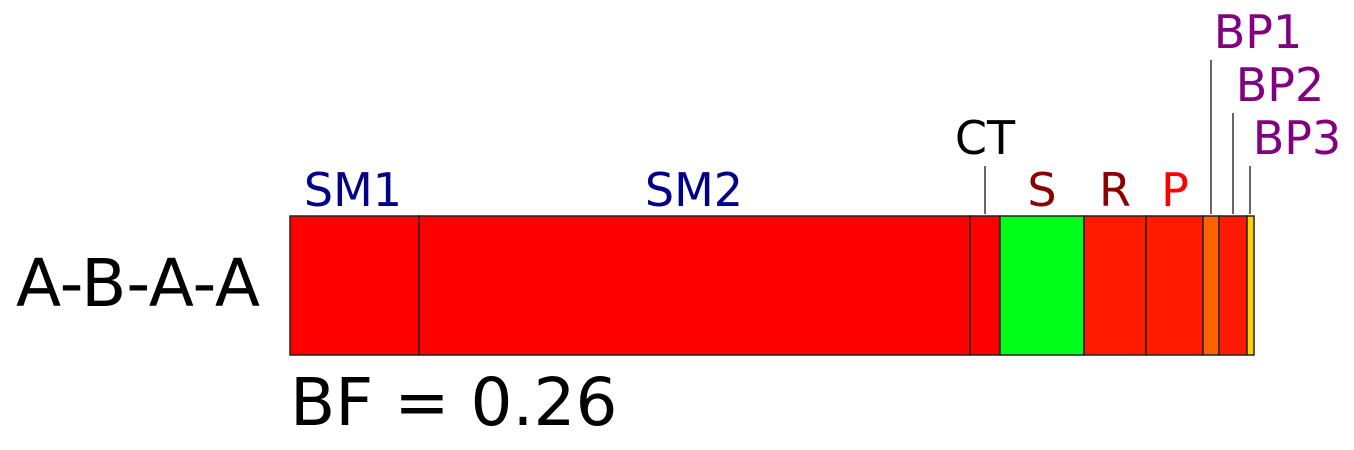  Describe the element at coordinates (1250, 285) in the screenshot. I see `segment-bp3` at that location.